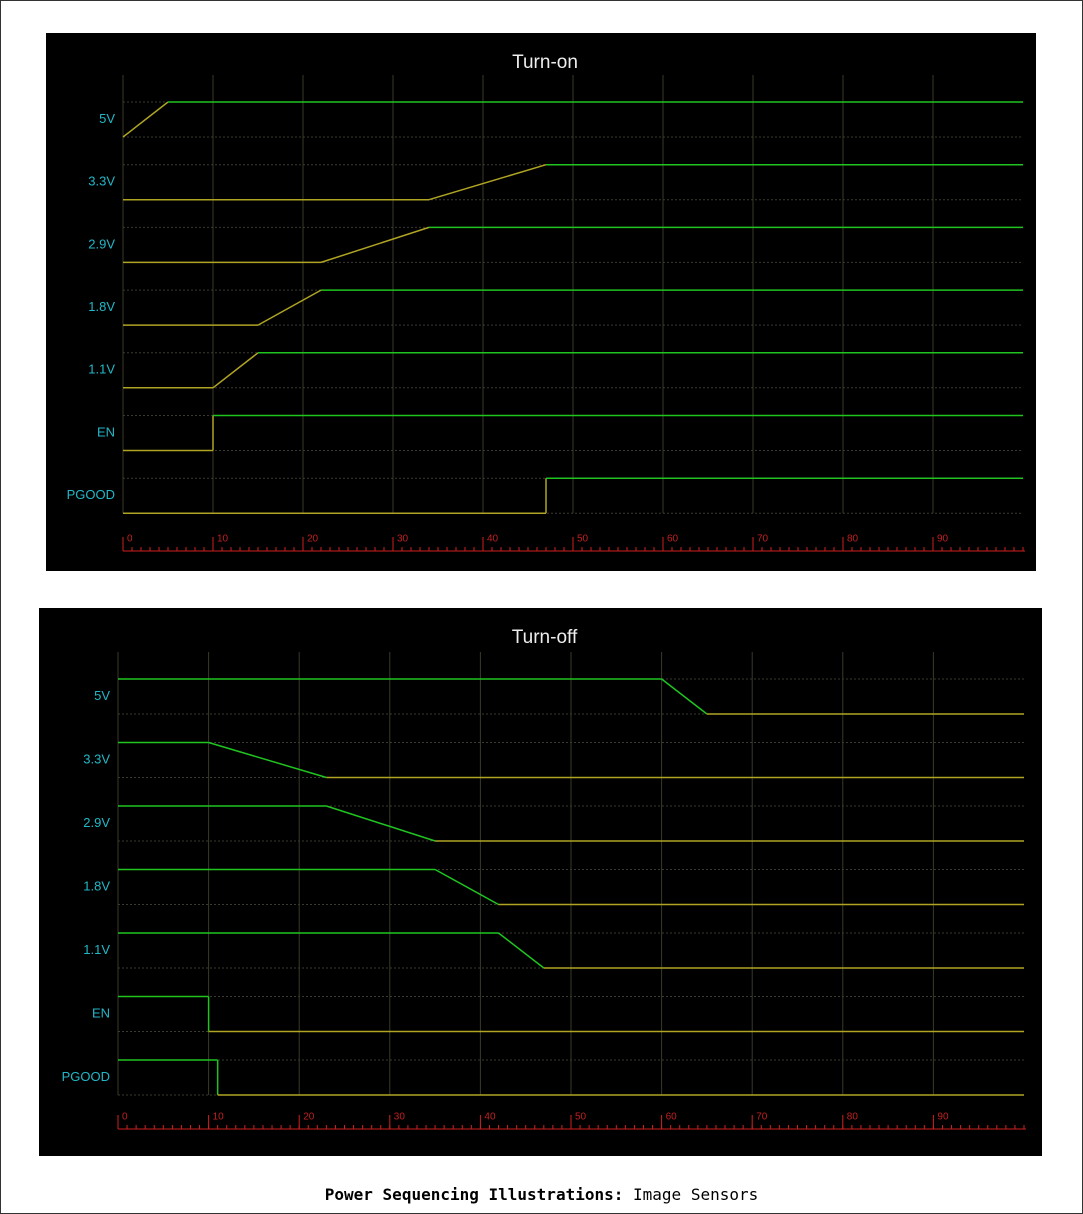  I want to click on caption-text: Image Sensors, so click(696, 1194).